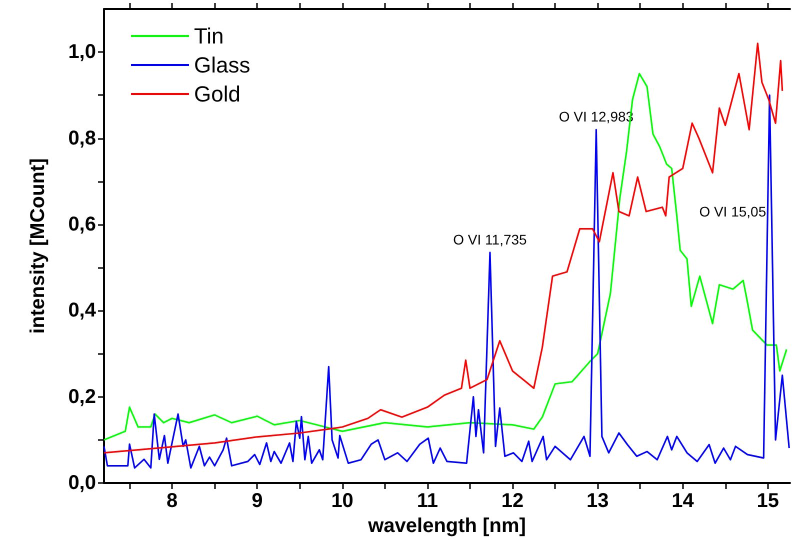 The width and height of the screenshot is (792, 556). Describe the element at coordinates (490, 239) in the screenshot. I see `annotation: O VI 11,735` at that location.